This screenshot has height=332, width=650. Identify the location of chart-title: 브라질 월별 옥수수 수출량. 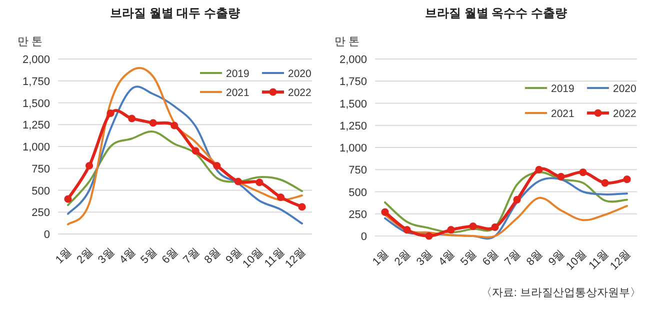
(496, 13).